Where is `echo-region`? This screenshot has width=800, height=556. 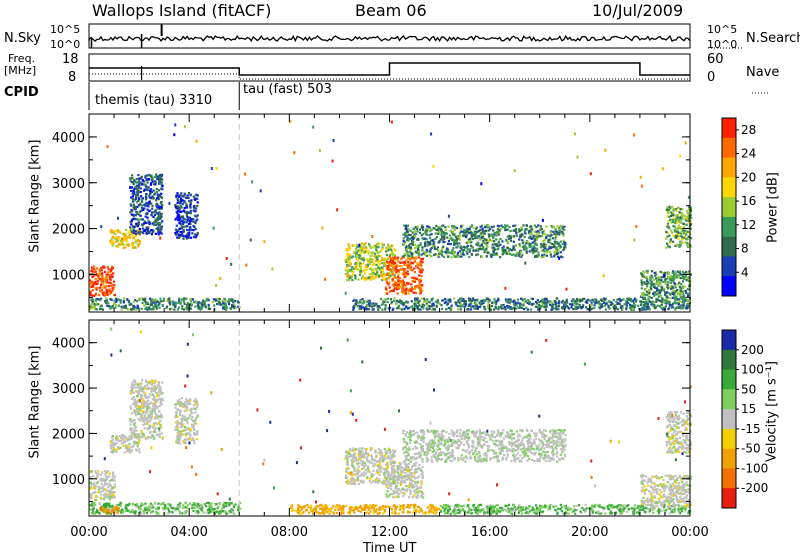 echo-region is located at coordinates (186, 216).